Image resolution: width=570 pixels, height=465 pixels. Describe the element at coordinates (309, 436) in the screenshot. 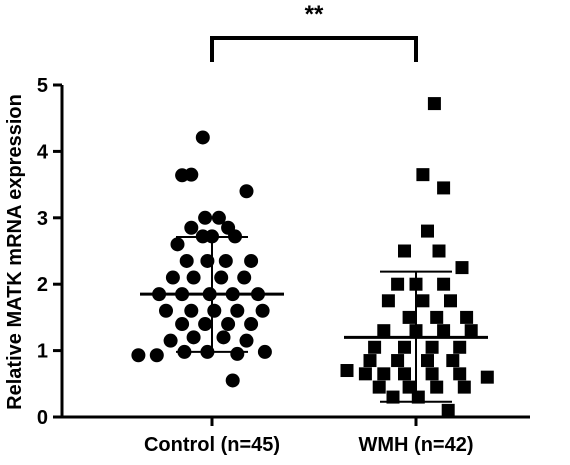

I see `x-category-labels: Control (n=45) WMH (n=42)` at that location.